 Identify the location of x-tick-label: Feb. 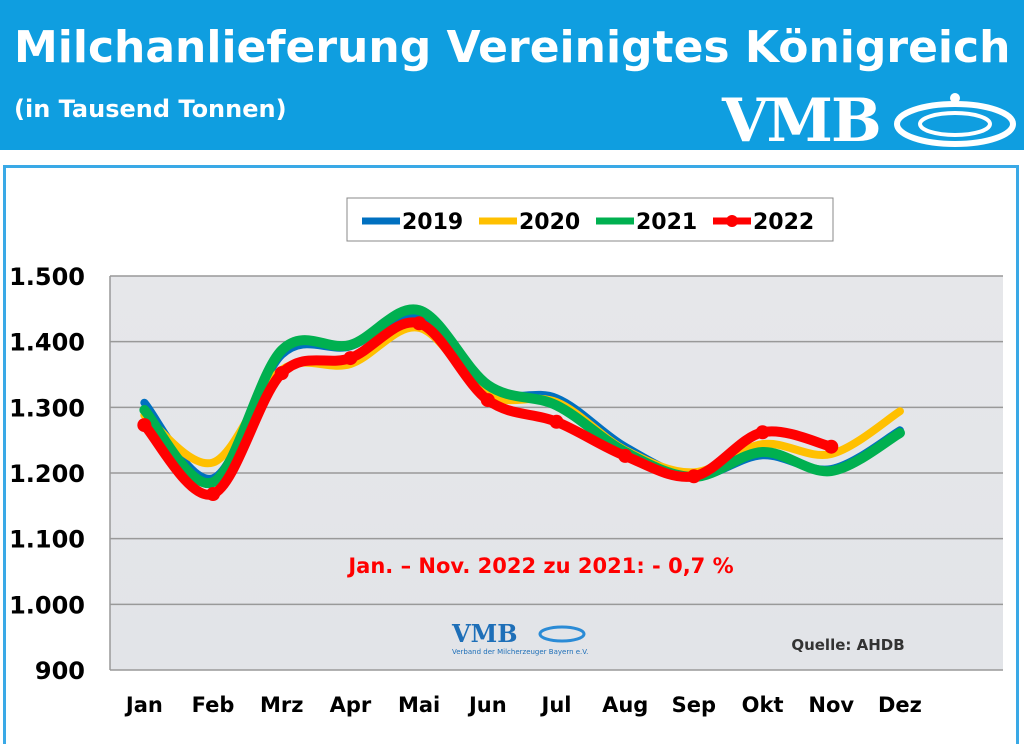
(213, 705).